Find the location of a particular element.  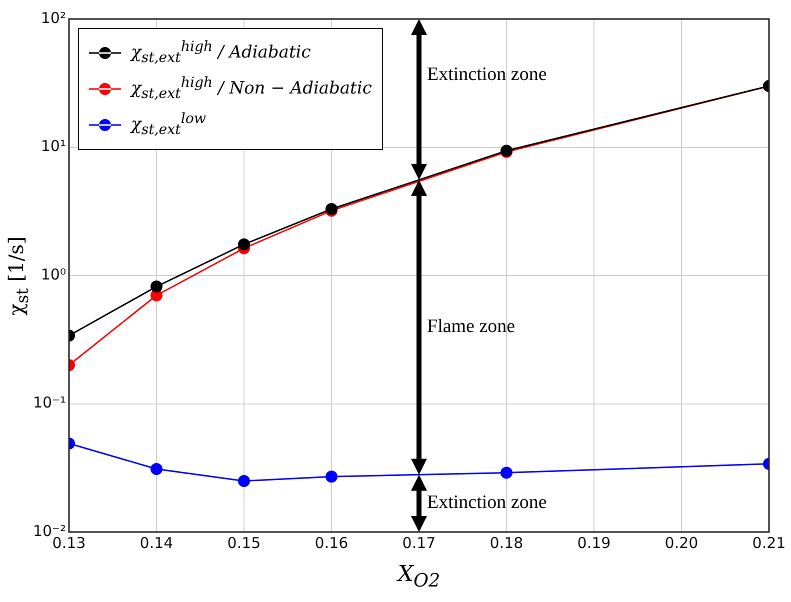

x-tick-label: 0.18 is located at coordinates (507, 543).